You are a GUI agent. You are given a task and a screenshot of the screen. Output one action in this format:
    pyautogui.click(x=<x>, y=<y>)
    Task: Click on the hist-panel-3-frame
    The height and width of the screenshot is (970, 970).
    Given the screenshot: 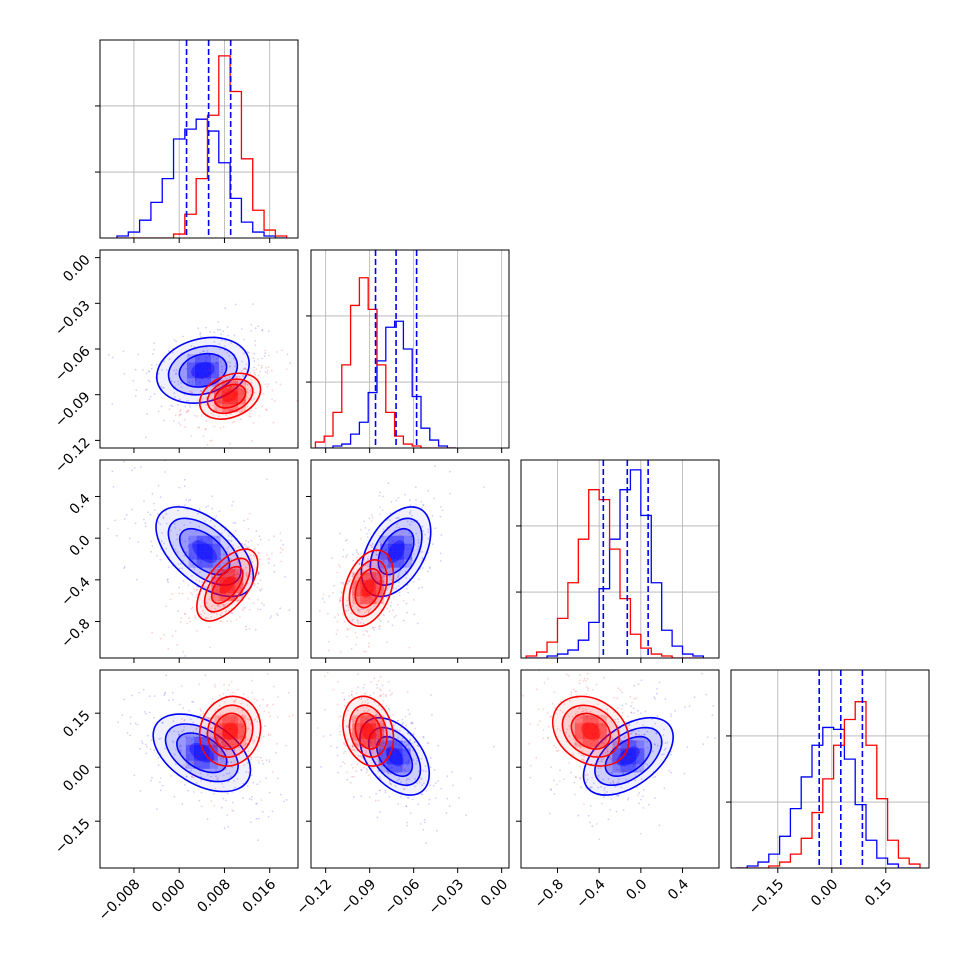 What is the action you would take?
    pyautogui.click(x=830, y=769)
    